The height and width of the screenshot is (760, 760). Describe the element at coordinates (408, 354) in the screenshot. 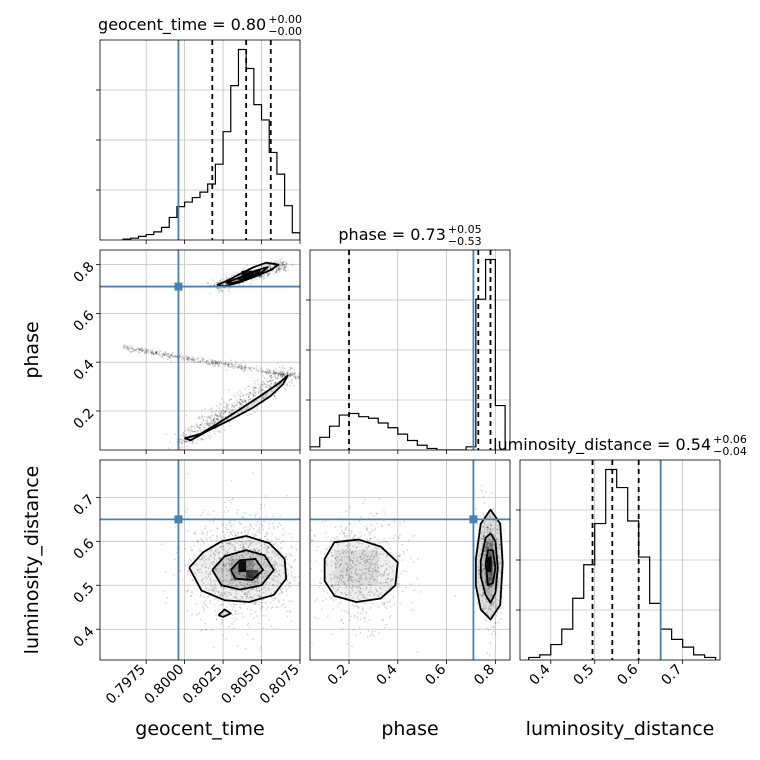

I see `histogram-line` at that location.